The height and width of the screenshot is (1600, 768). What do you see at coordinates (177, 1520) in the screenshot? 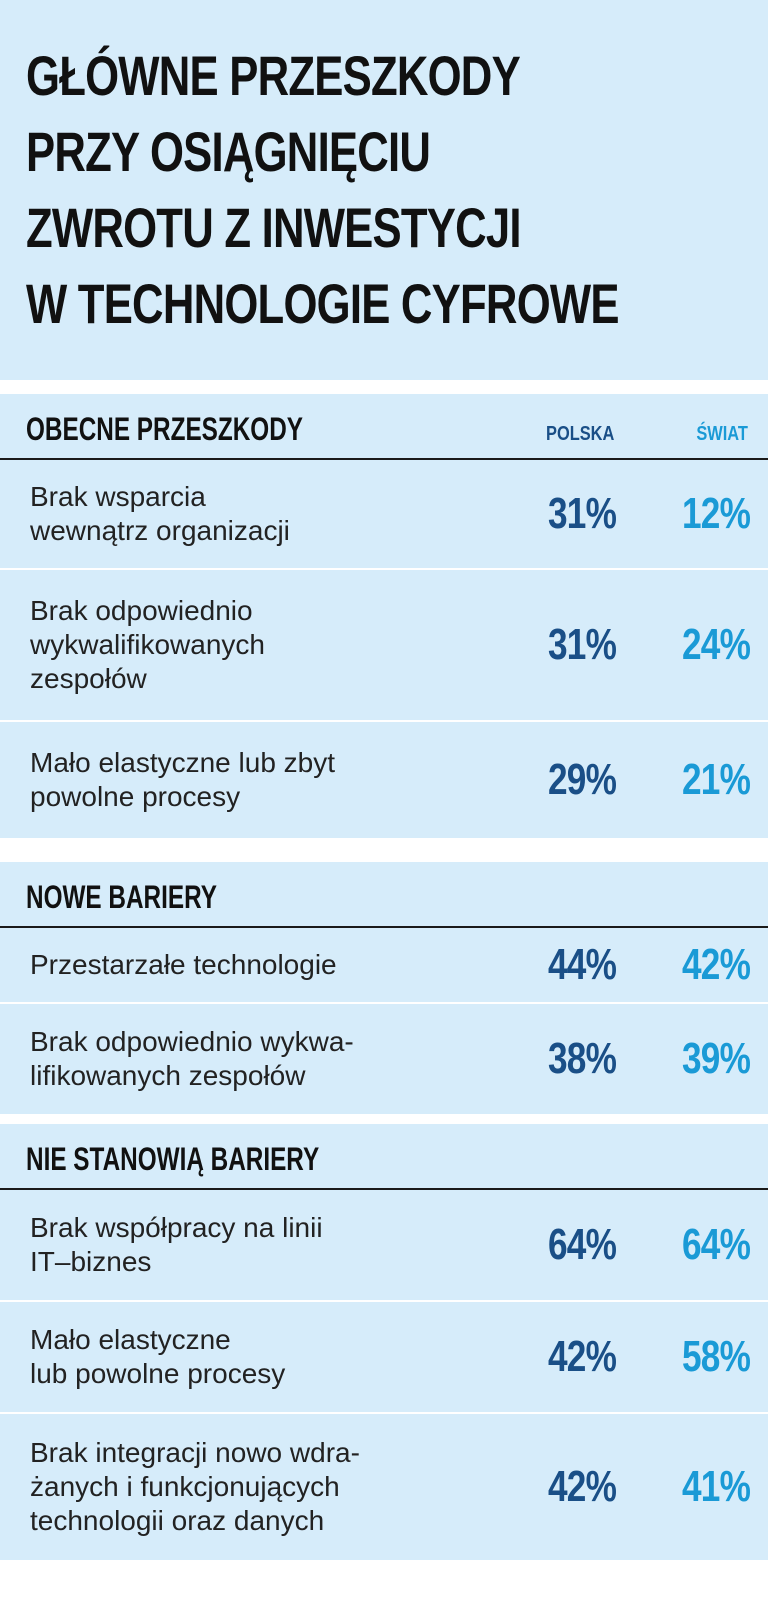
I see `row-label-line: technologii oraz danych` at bounding box center [177, 1520].